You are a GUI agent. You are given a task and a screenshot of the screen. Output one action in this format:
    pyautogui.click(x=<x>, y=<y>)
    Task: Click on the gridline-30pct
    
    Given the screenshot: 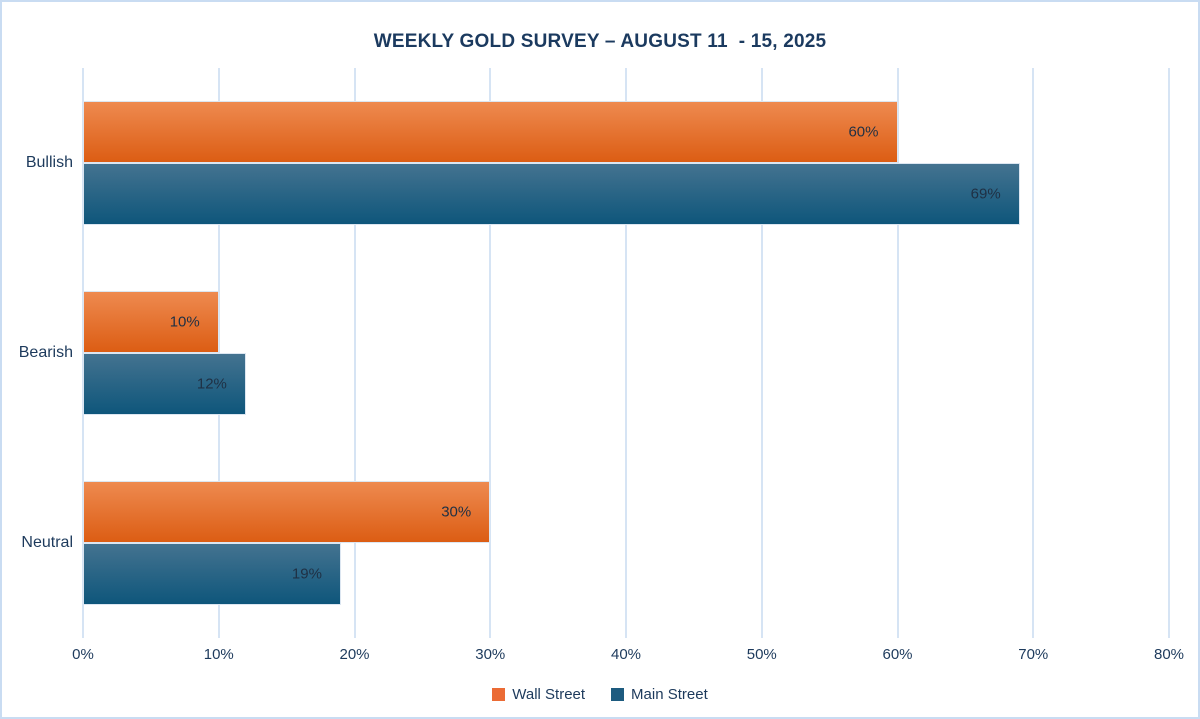 What is the action you would take?
    pyautogui.click(x=490, y=353)
    